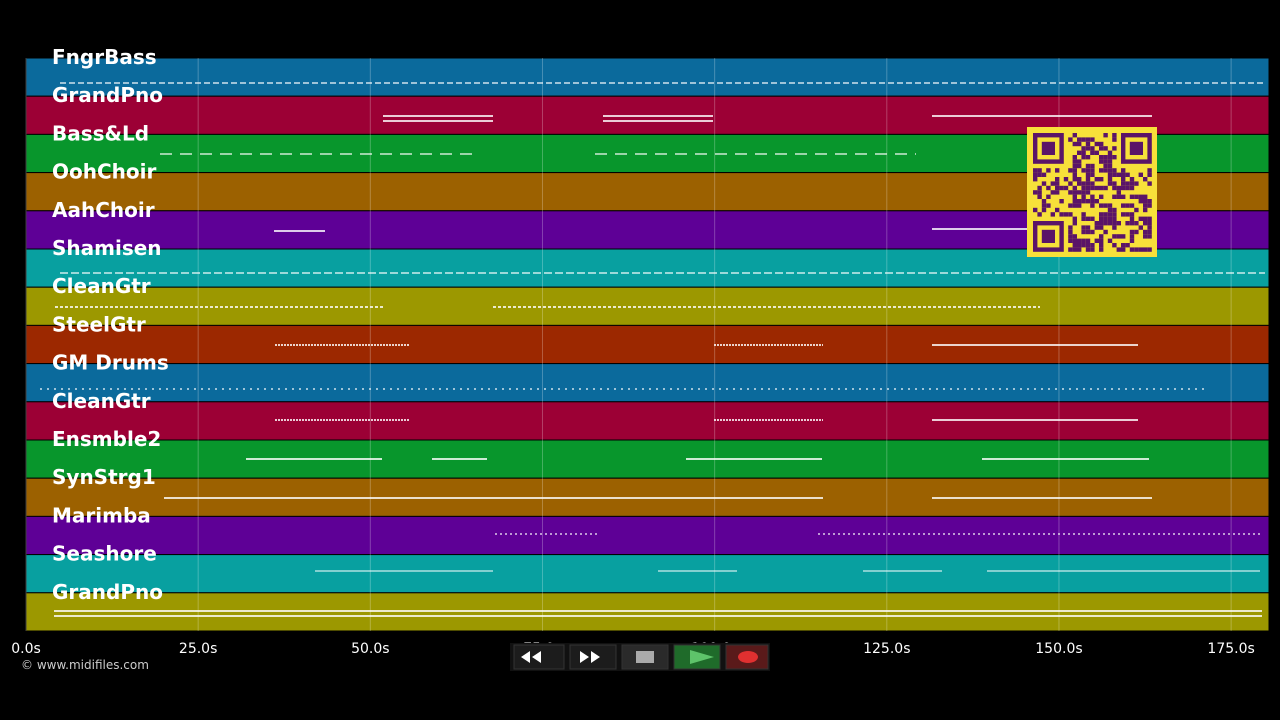  I want to click on record-button, so click(747, 657).